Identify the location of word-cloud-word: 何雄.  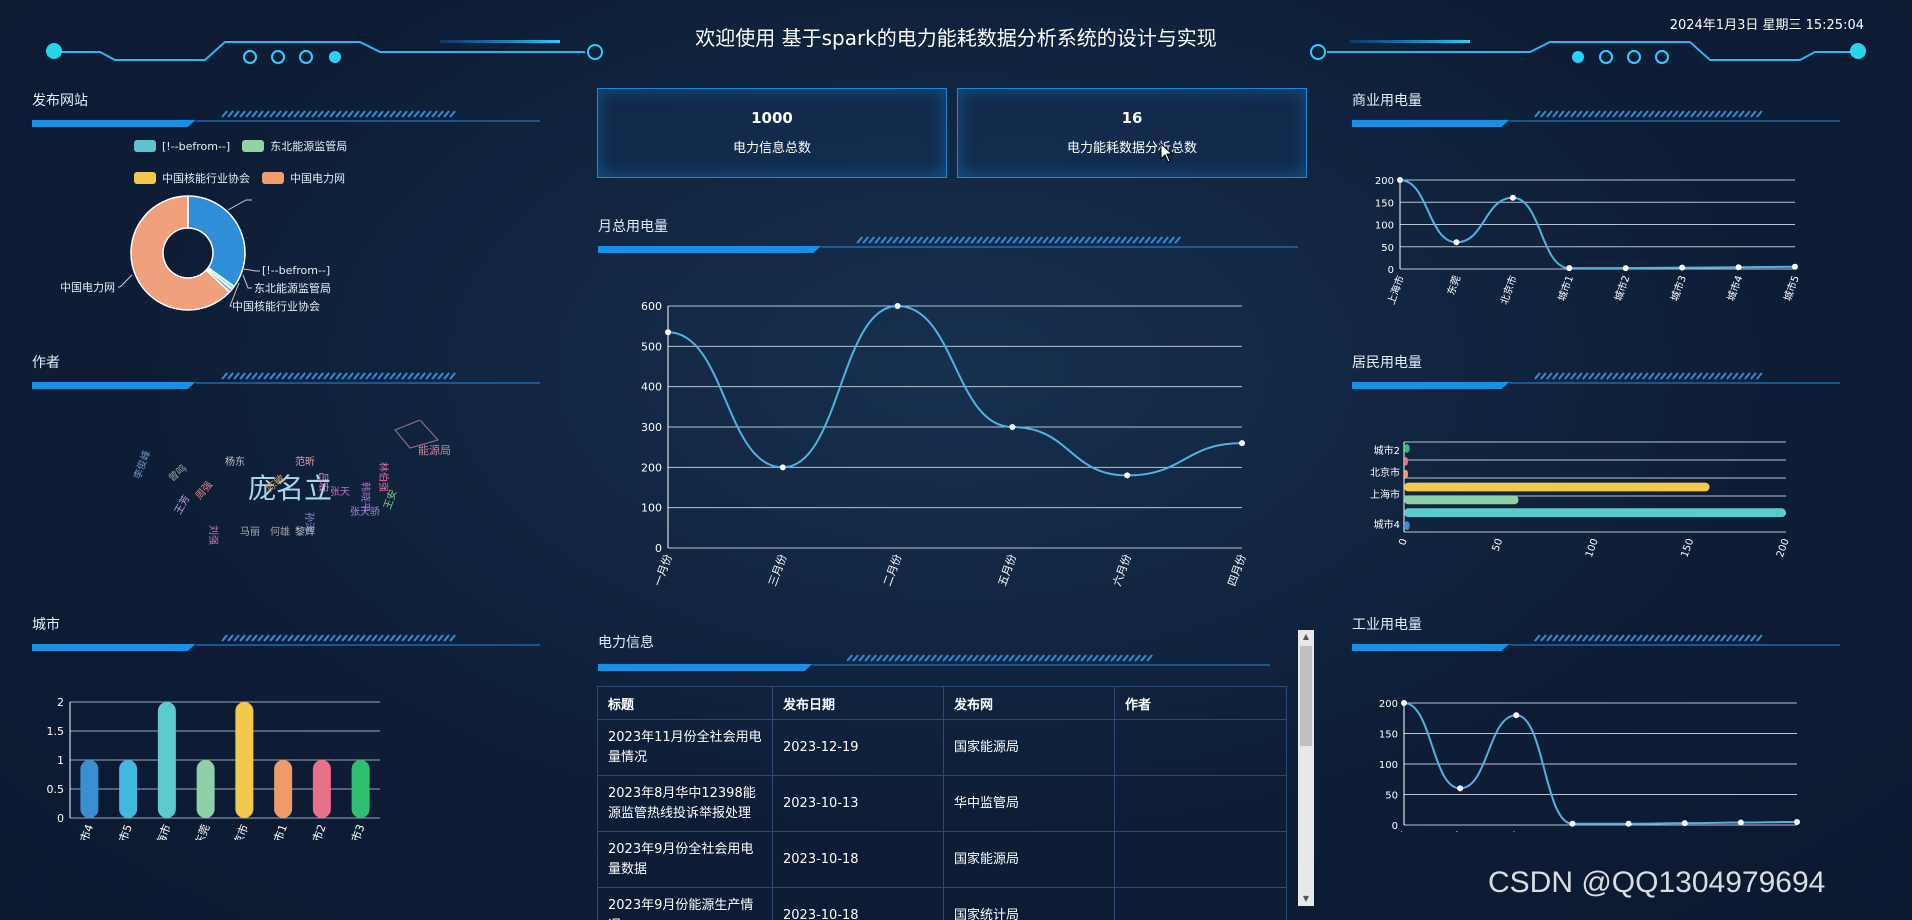
(280, 531).